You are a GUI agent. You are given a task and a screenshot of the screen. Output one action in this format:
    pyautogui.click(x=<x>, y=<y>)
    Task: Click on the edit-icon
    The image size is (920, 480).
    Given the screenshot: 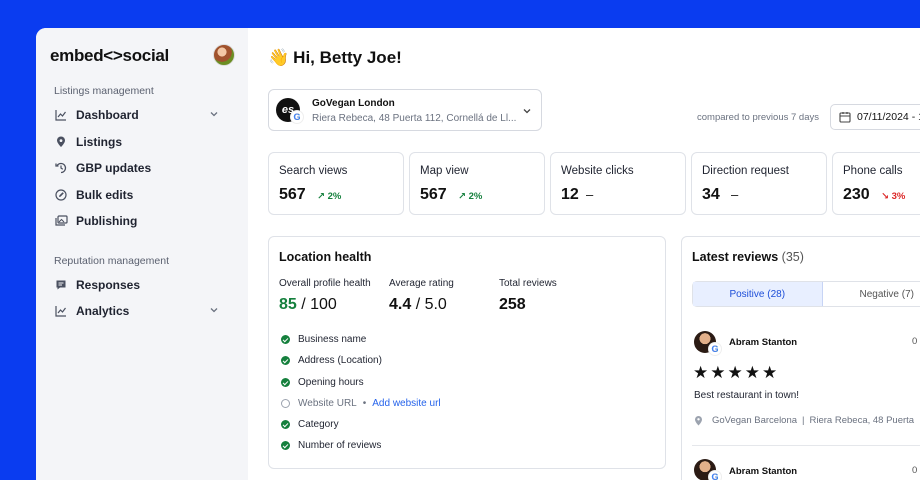 What is the action you would take?
    pyautogui.click(x=61, y=195)
    